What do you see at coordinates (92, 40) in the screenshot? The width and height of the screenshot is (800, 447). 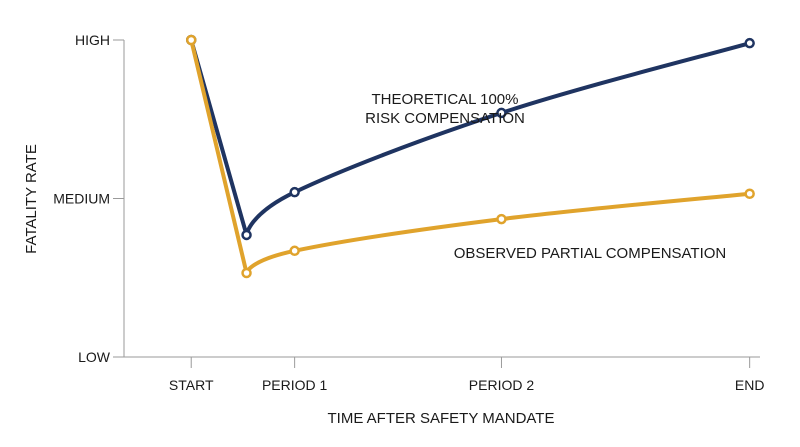 I see `y-tick-label: HIGH` at bounding box center [92, 40].